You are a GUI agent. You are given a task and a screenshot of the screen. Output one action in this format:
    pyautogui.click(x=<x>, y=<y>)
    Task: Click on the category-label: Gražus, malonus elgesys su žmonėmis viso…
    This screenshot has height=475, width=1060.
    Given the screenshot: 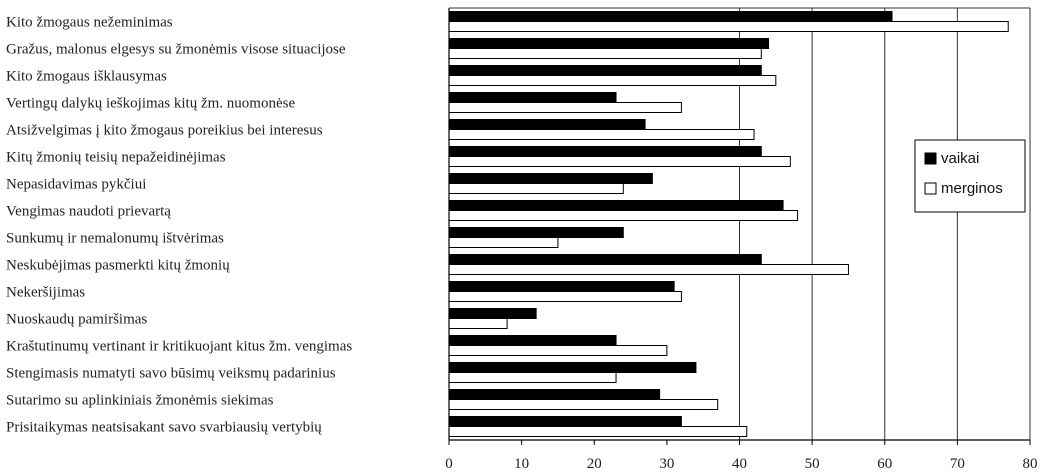 What is the action you would take?
    pyautogui.click(x=176, y=50)
    